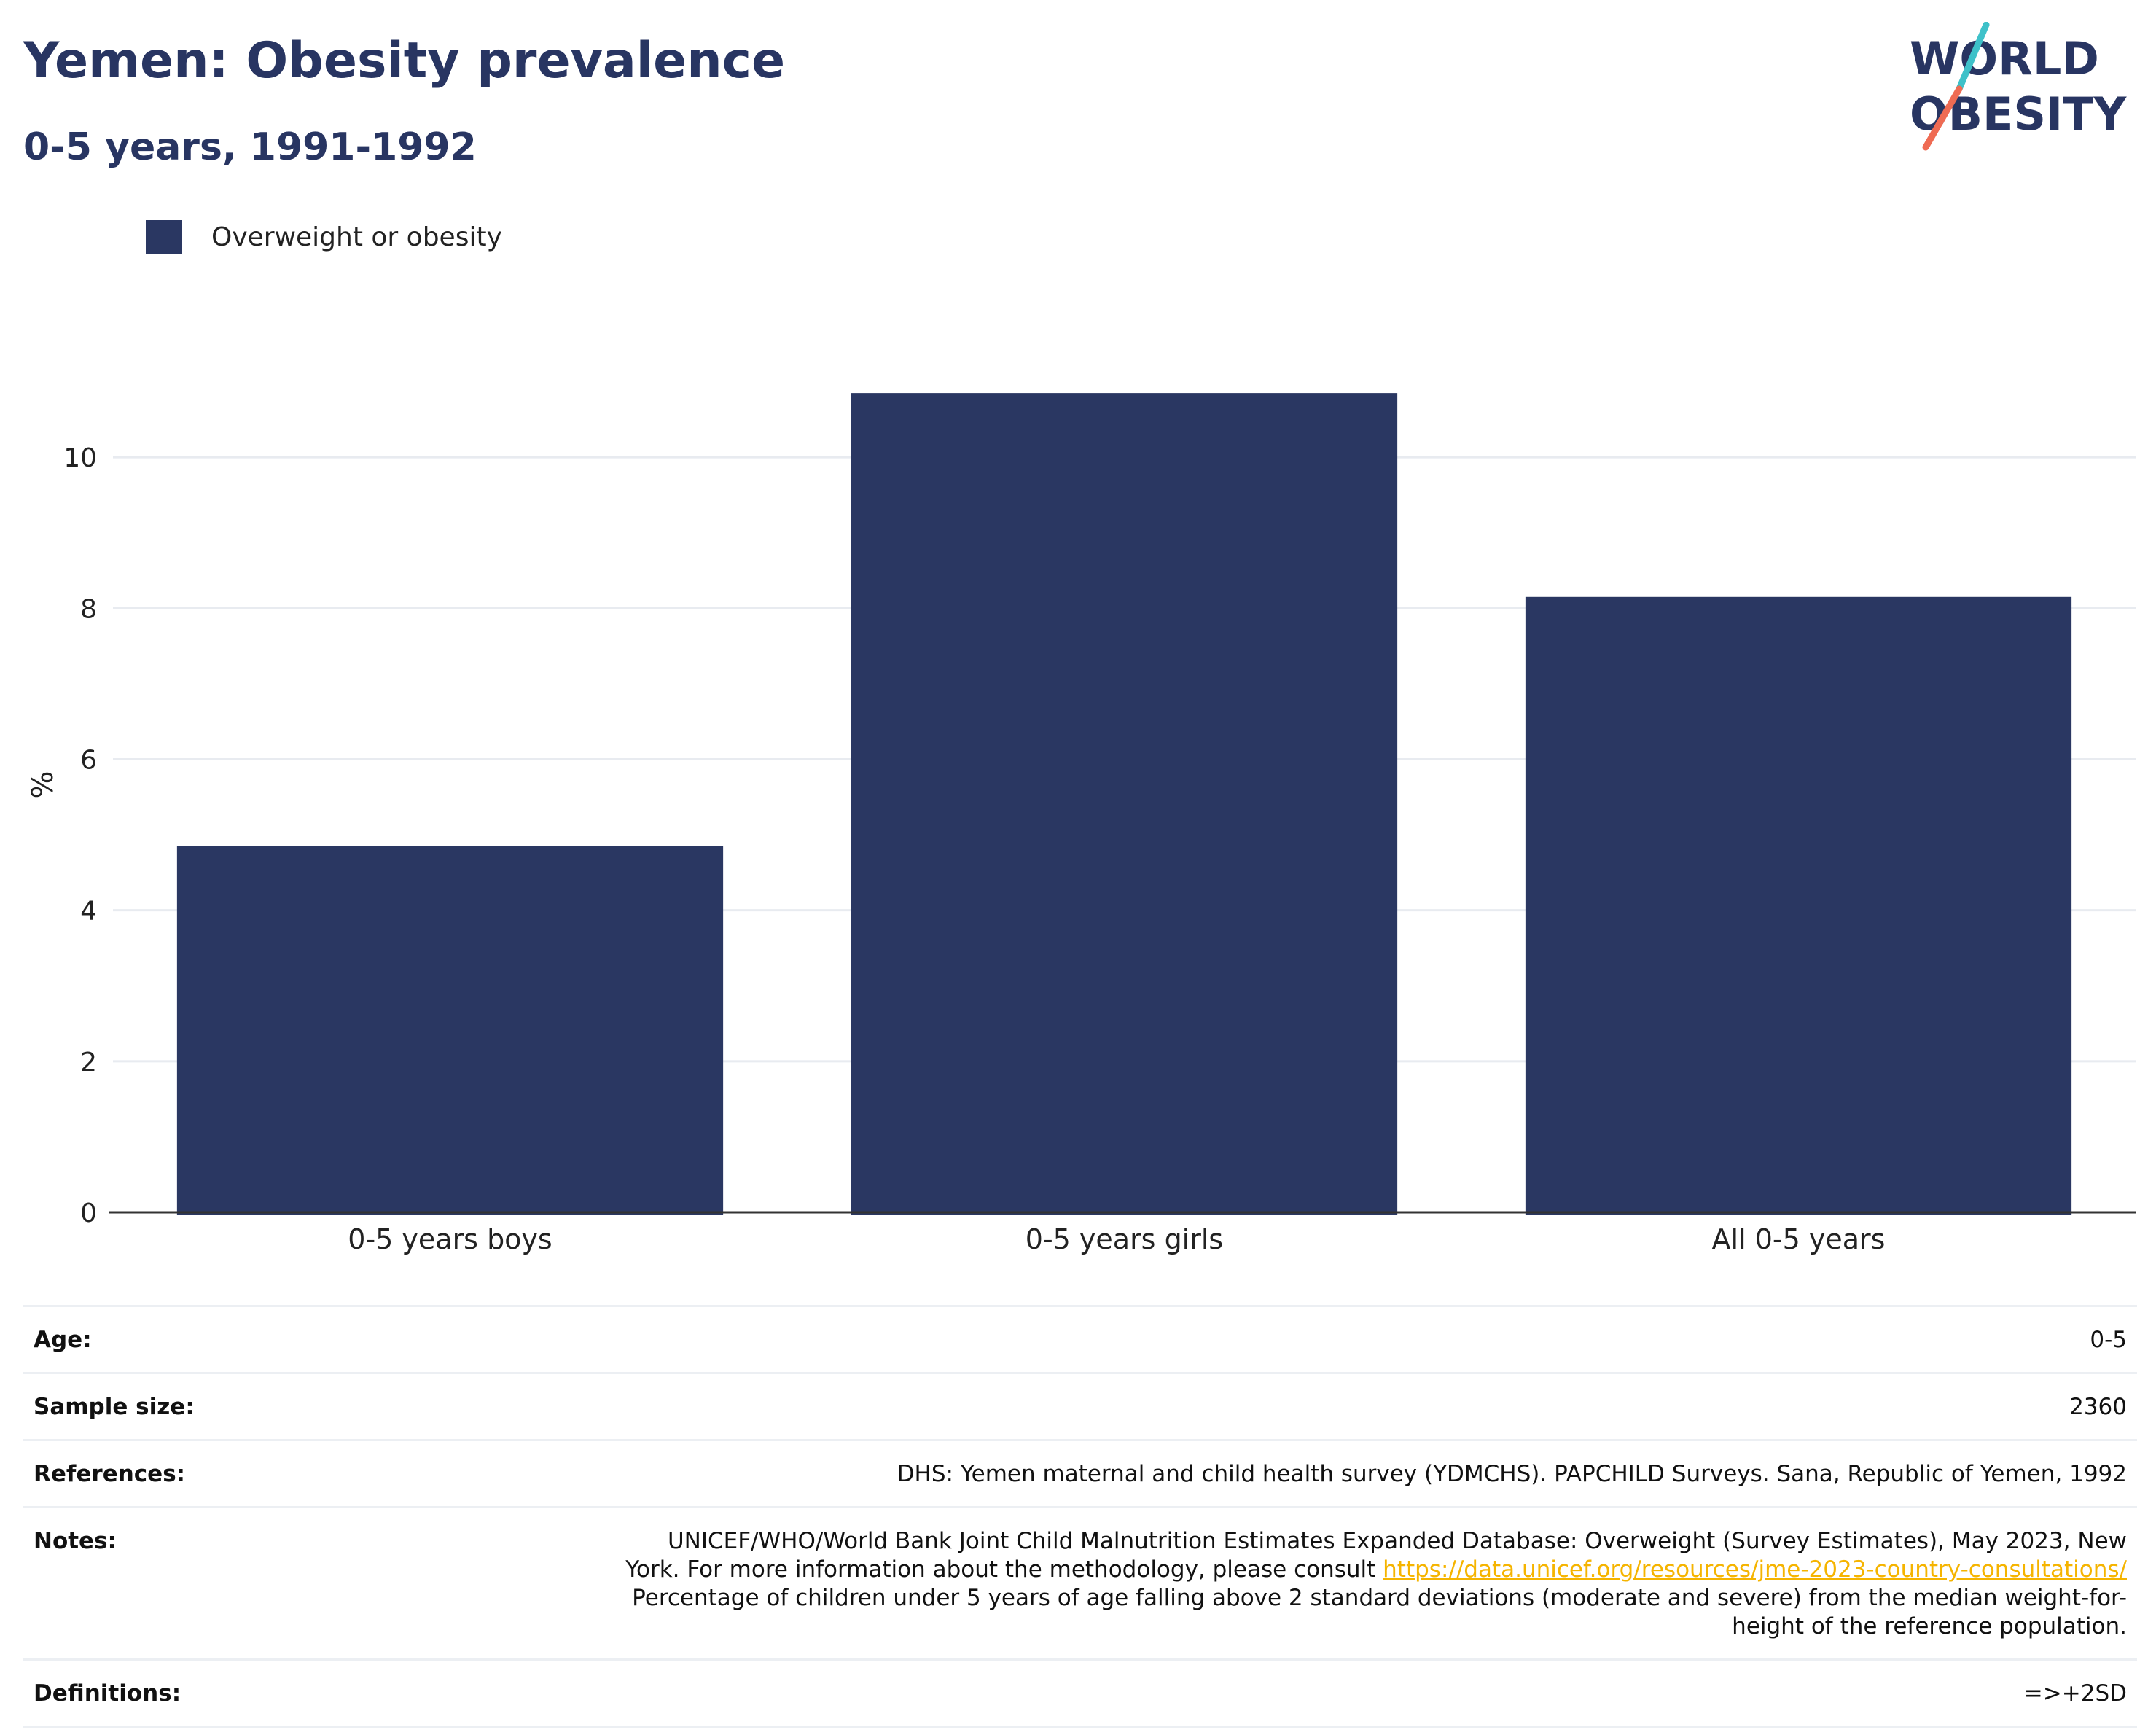 The image size is (2156, 1735). Describe the element at coordinates (2019, 86) in the screenshot. I see `world-obesity-logo: WORLD OBESITY` at that location.